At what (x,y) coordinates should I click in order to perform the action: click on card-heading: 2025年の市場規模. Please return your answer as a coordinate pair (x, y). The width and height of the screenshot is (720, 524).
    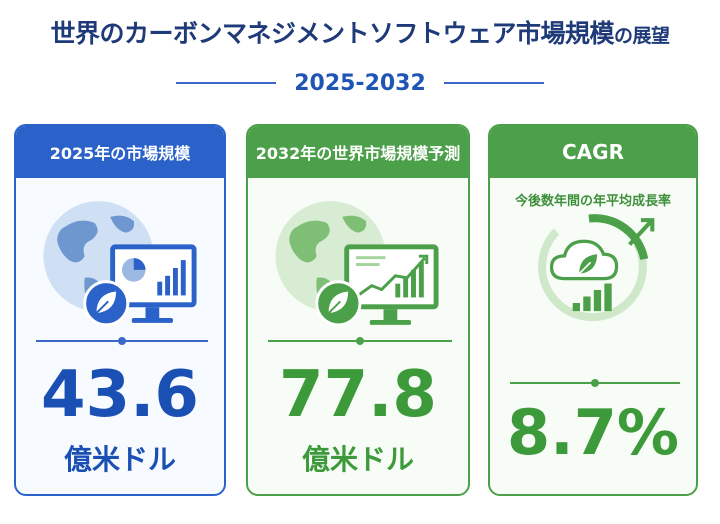
    Looking at the image, I should click on (120, 152).